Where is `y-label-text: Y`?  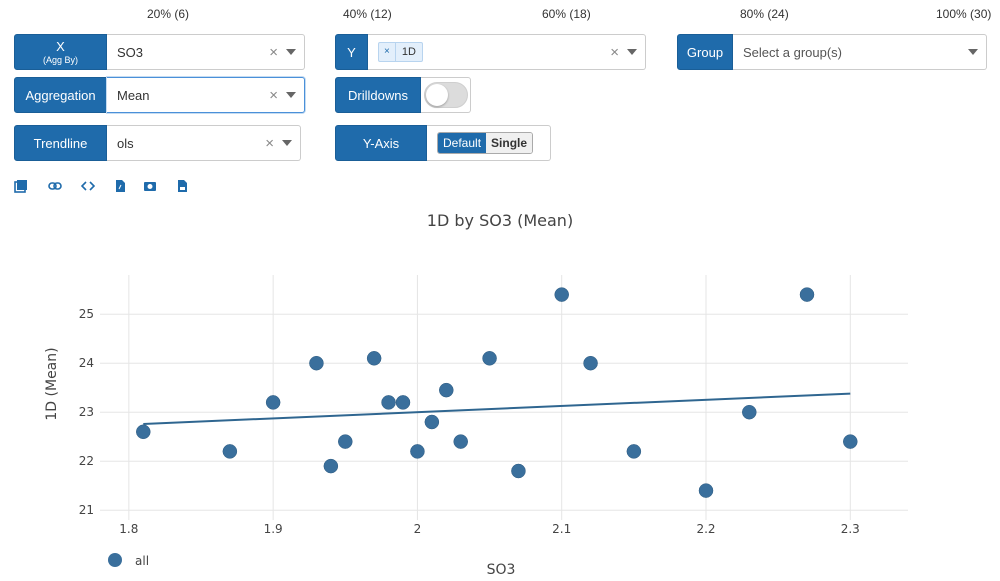 y-label-text: Y is located at coordinates (351, 52).